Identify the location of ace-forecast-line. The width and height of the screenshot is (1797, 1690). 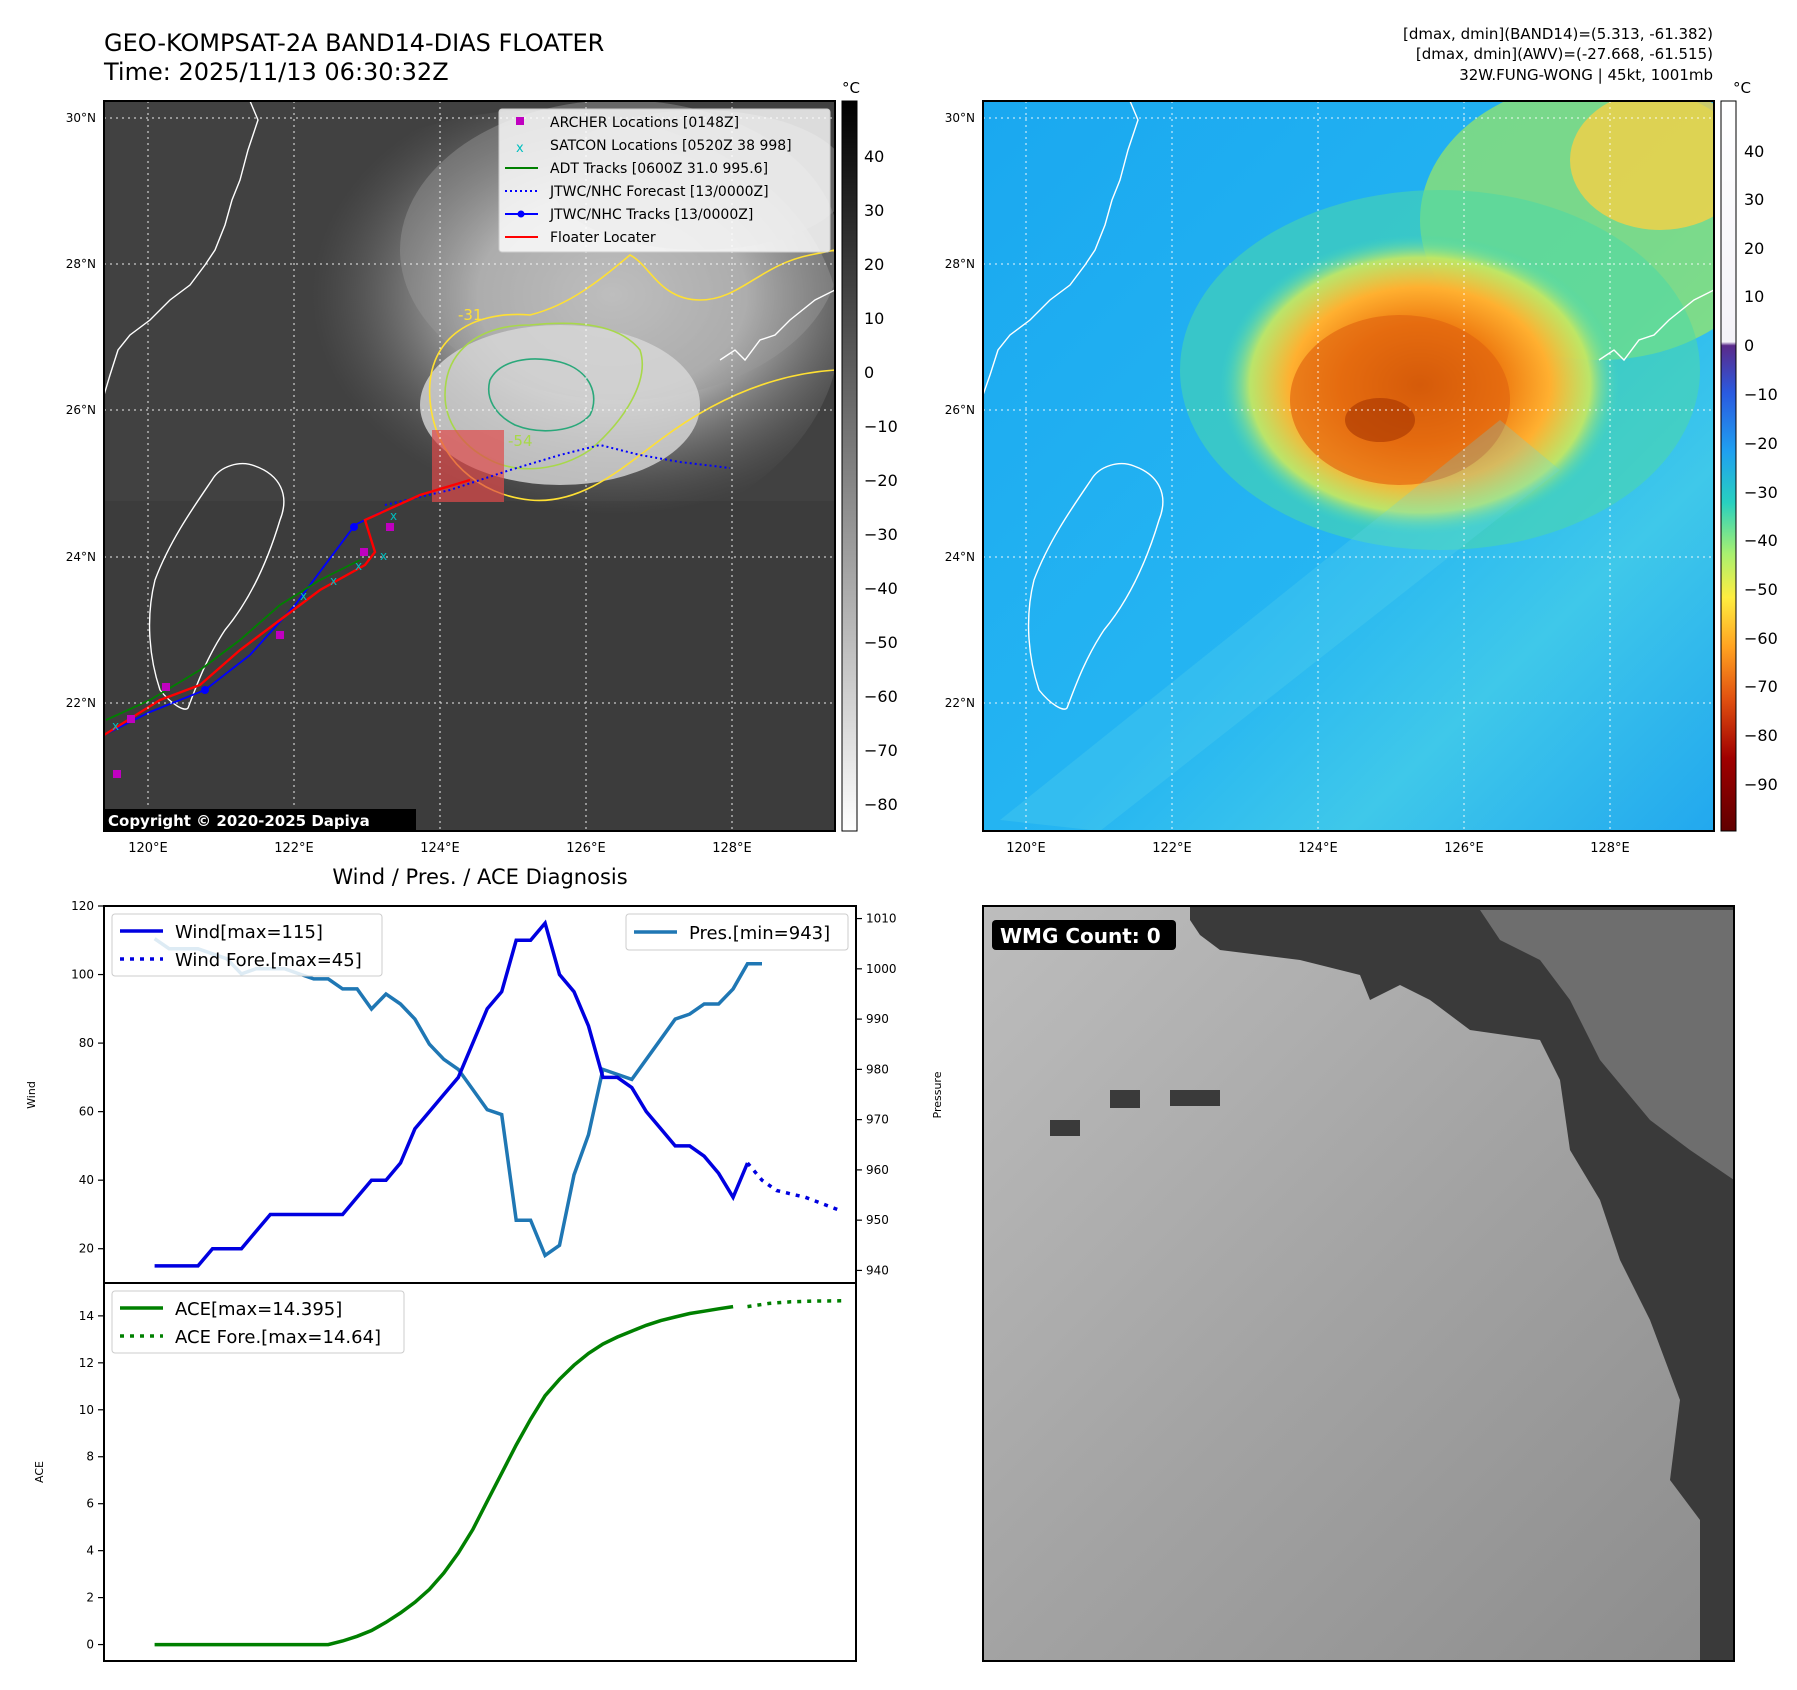
(794, 1304).